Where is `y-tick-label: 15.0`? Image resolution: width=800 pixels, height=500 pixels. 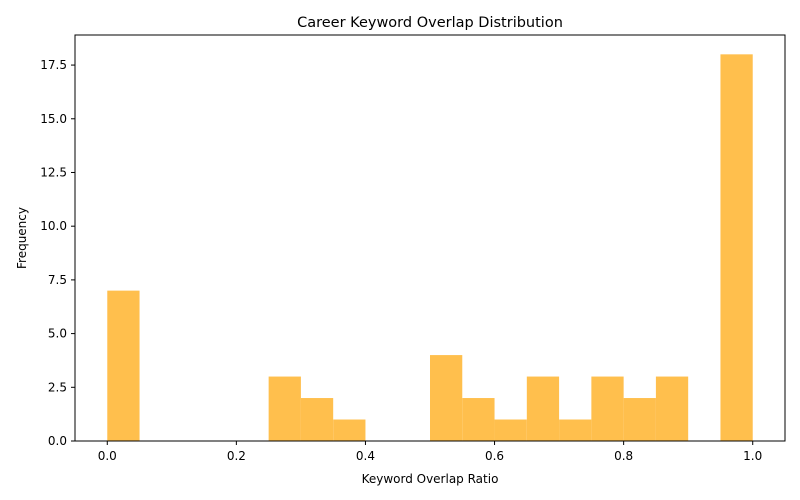 y-tick-label: 15.0 is located at coordinates (53, 119).